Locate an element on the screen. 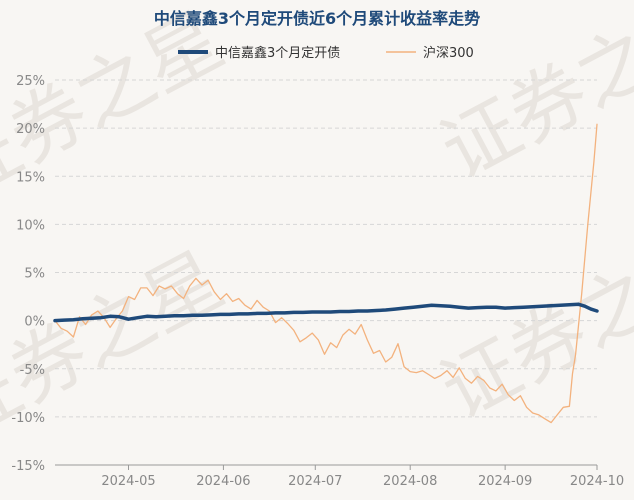 The width and height of the screenshot is (634, 500). x-tick-label: 2024-08 is located at coordinates (410, 481).